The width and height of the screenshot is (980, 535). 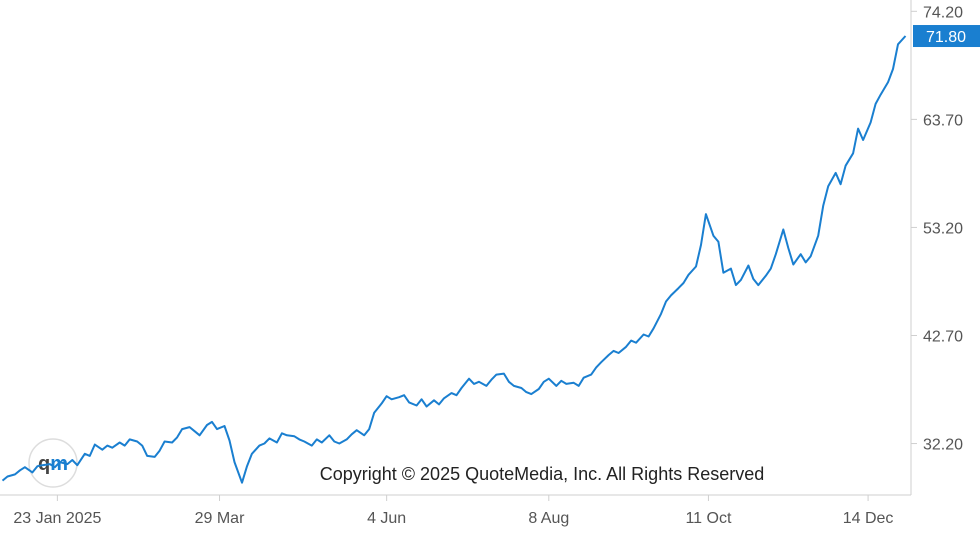 I want to click on y-tick-label: 53.20, so click(x=943, y=228).